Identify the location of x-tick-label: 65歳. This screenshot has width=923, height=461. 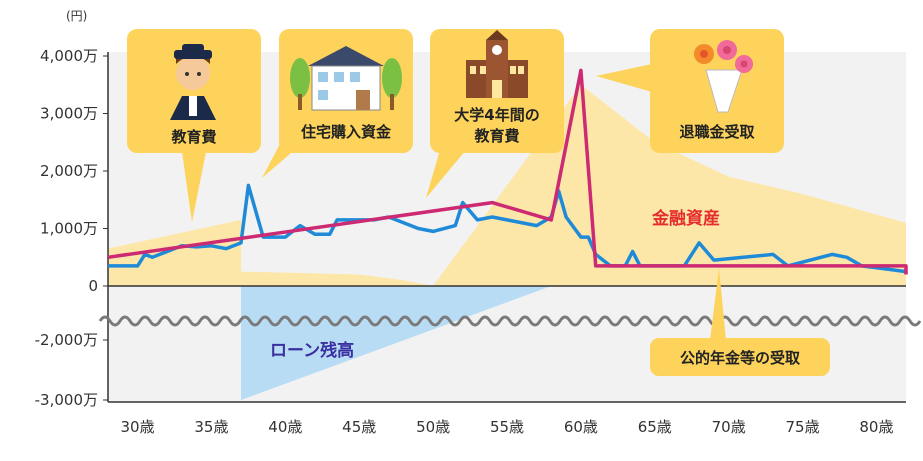
(655, 427).